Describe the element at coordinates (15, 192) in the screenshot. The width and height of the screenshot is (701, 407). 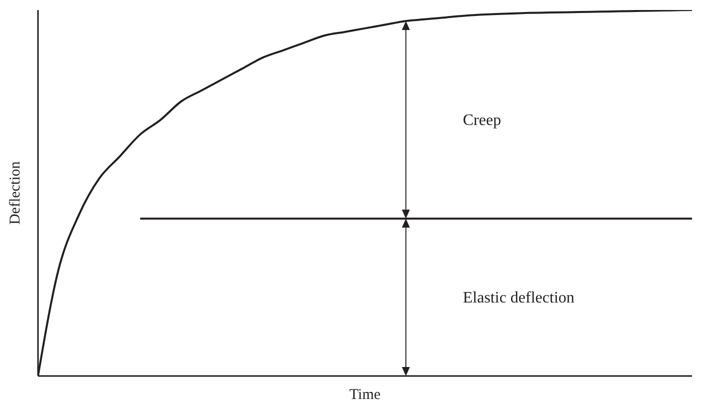
I see `y-axis-title: Deflection` at that location.